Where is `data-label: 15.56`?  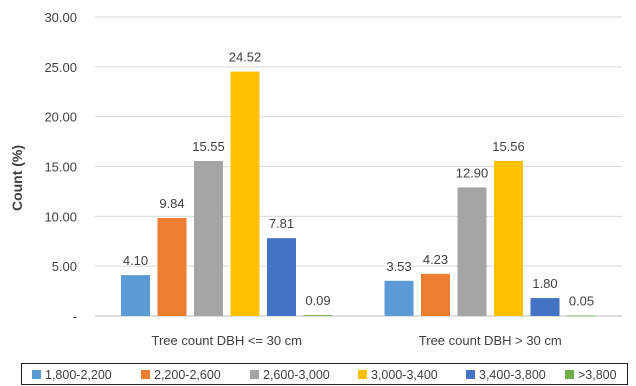
data-label: 15.56 is located at coordinates (508, 146).